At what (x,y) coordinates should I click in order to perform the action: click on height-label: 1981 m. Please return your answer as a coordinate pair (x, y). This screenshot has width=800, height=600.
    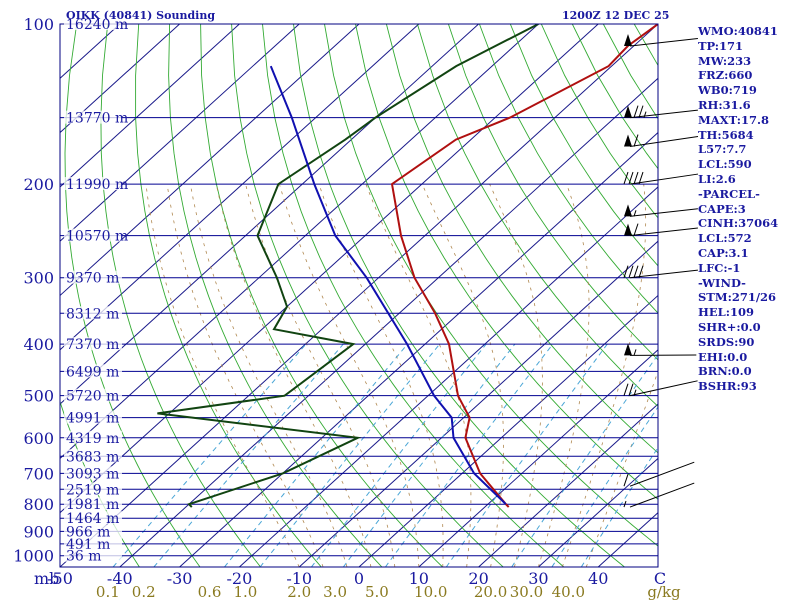
    Looking at the image, I should click on (92, 505).